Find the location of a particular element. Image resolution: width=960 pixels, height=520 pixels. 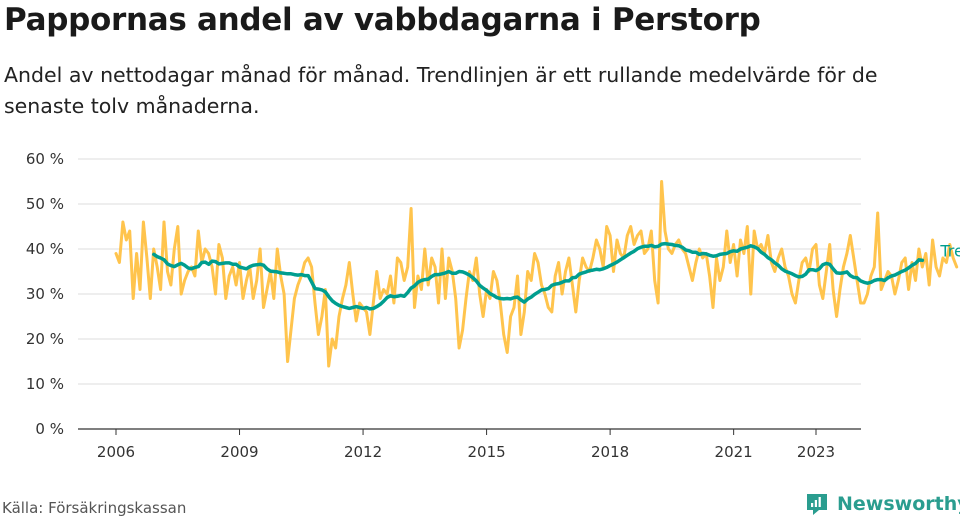

series-label-trend: Trend is located at coordinates (949, 250).